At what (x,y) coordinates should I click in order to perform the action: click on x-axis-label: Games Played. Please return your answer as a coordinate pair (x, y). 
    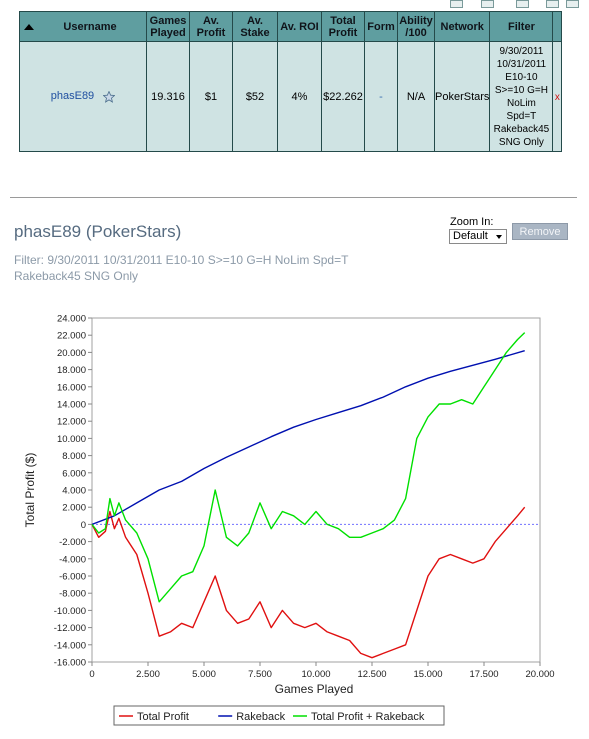
    Looking at the image, I should click on (314, 689).